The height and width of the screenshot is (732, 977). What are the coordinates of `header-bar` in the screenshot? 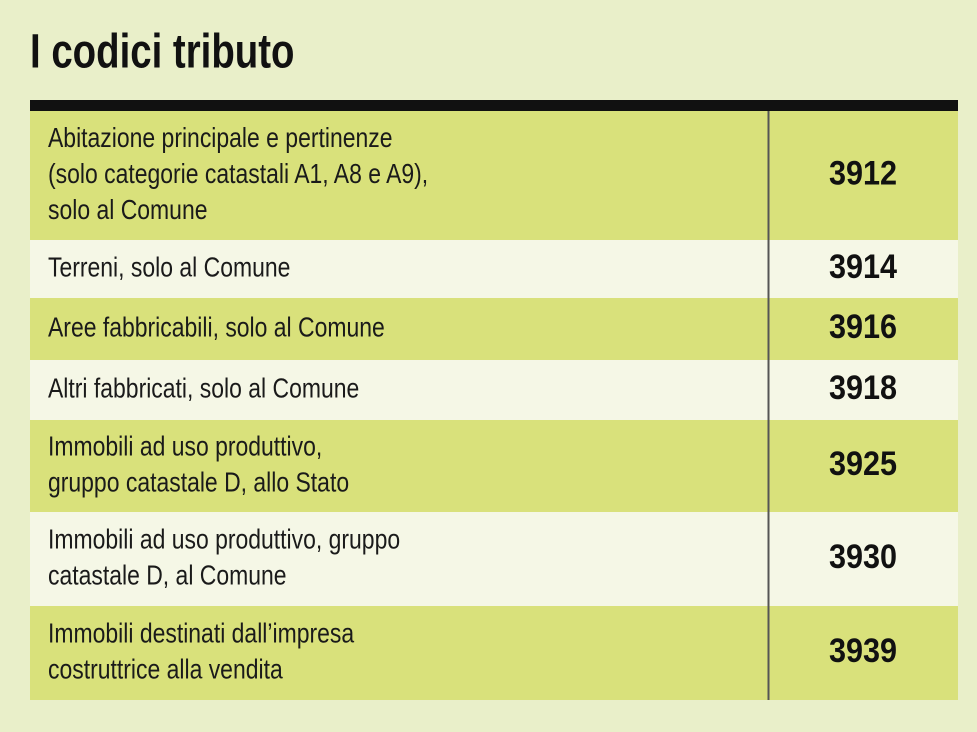 It's located at (494, 105).